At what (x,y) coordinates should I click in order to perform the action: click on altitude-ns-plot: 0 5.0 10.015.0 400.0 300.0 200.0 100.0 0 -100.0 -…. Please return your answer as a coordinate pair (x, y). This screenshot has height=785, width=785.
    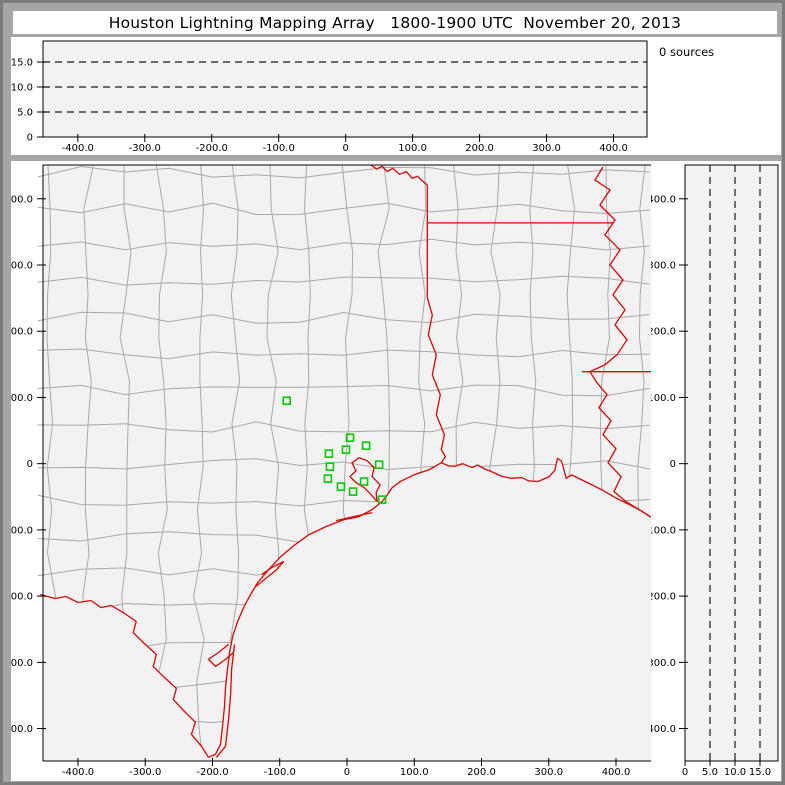
    Looking at the image, I should click on (715, 471).